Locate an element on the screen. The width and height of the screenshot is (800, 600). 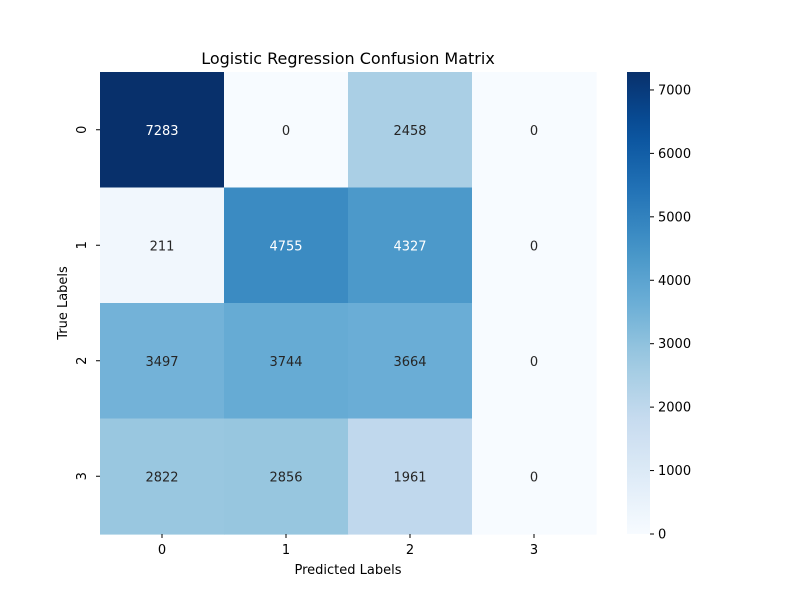
cell-value-label-2-2: 3664 is located at coordinates (409, 362).